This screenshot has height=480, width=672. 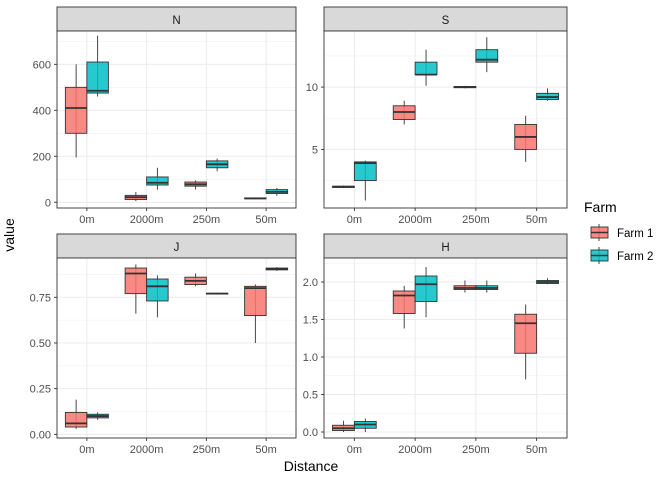 I want to click on y-tick-label: 10, so click(x=312, y=88).